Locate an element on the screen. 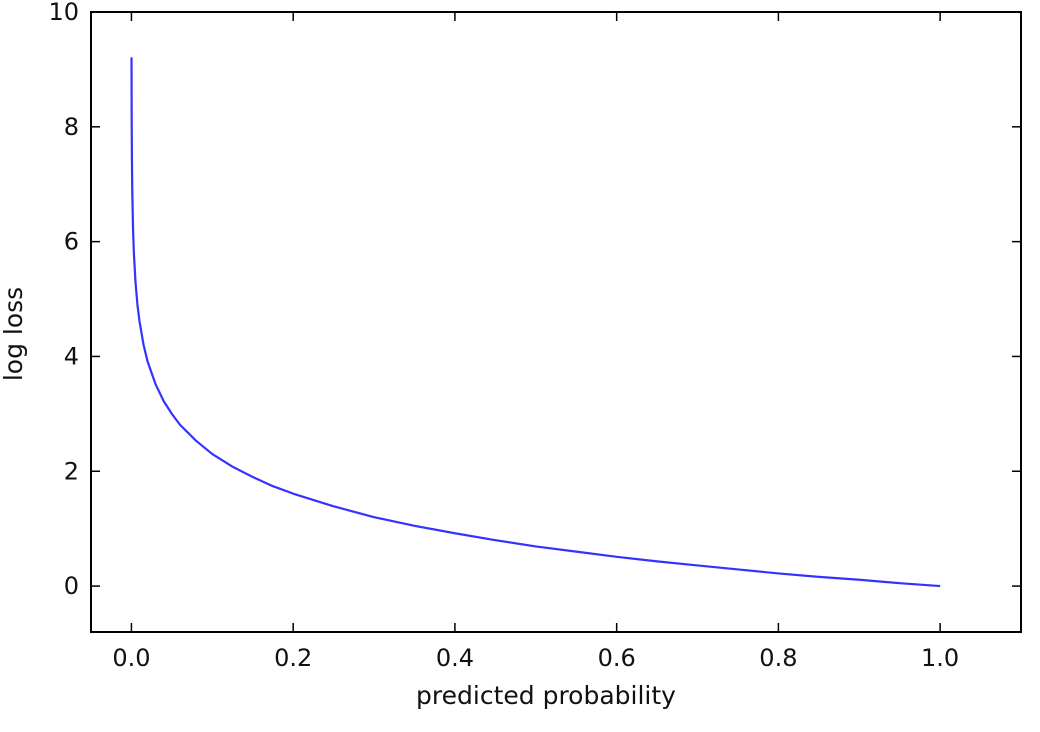 The height and width of the screenshot is (732, 1040). x-axis-label: predicted probability is located at coordinates (546, 695).